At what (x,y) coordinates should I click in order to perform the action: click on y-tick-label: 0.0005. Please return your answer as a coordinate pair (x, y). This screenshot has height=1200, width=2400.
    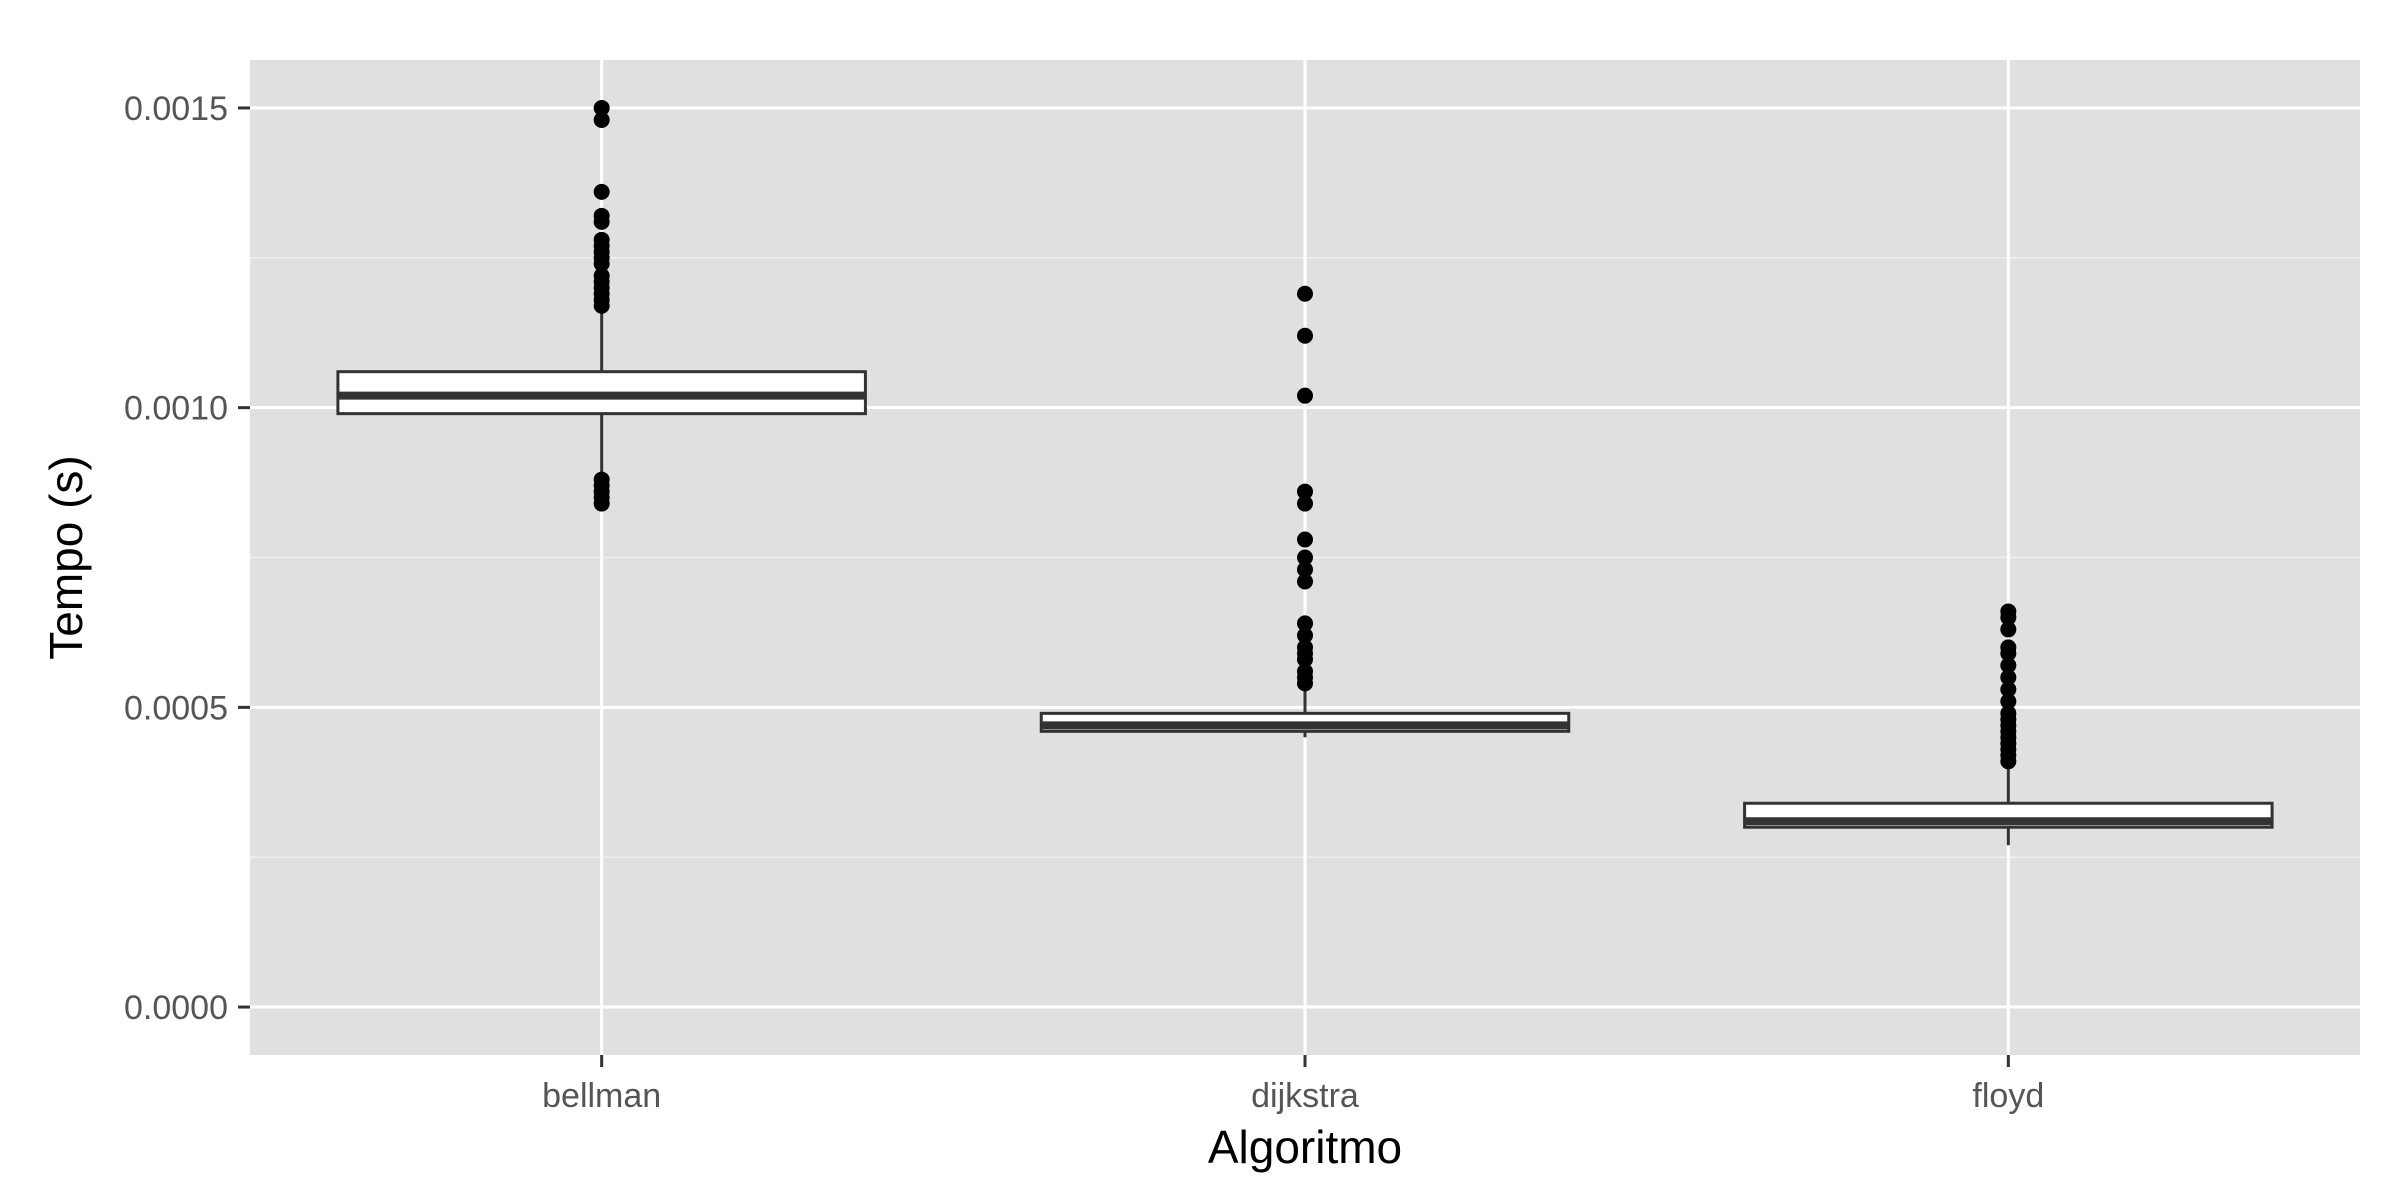
    Looking at the image, I should click on (176, 708).